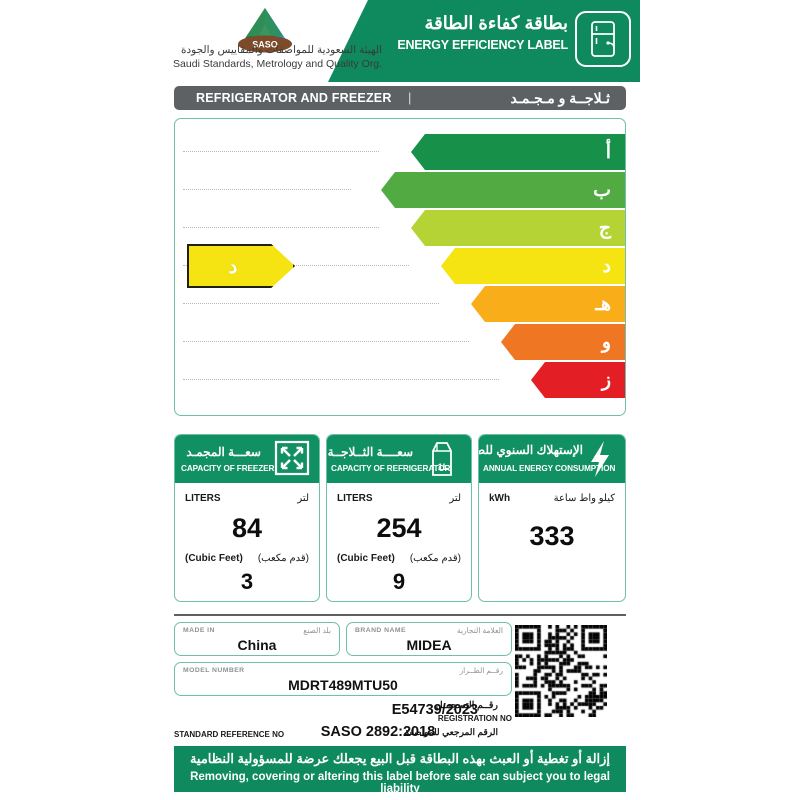 This screenshot has height=800, width=800. Describe the element at coordinates (292, 460) in the screenshot. I see `expand-arrows-icon` at that location.